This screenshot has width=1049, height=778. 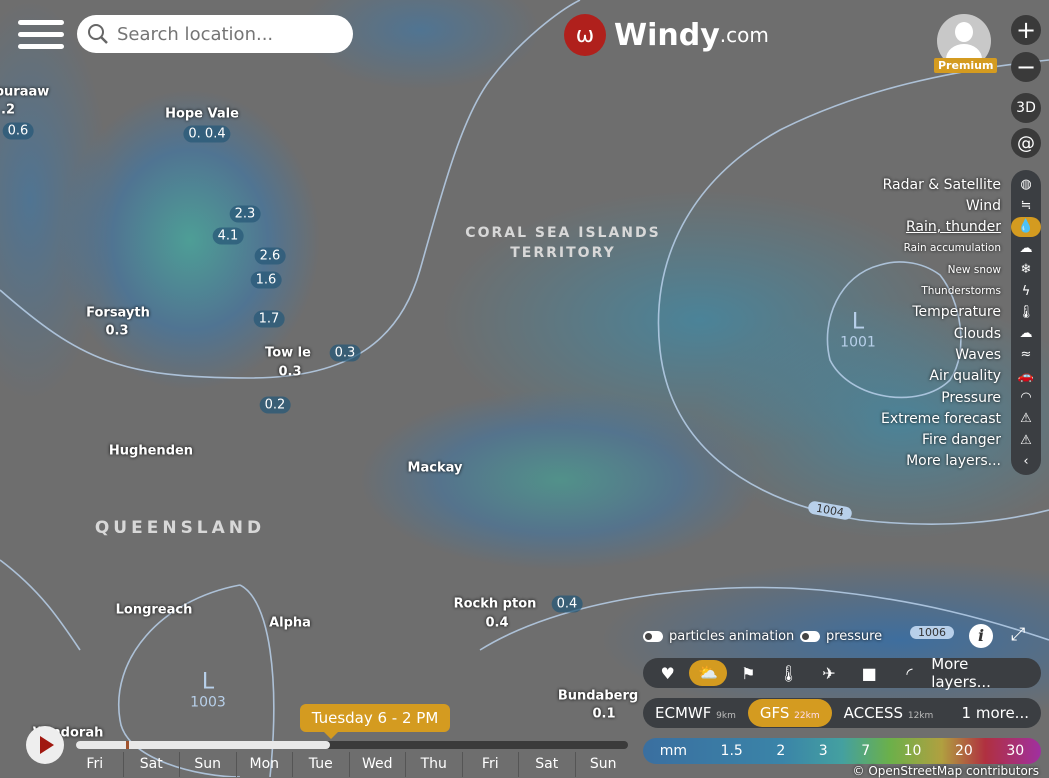 What do you see at coordinates (1026, 461) in the screenshot?
I see `chevron-left-icon: ‹` at bounding box center [1026, 461].